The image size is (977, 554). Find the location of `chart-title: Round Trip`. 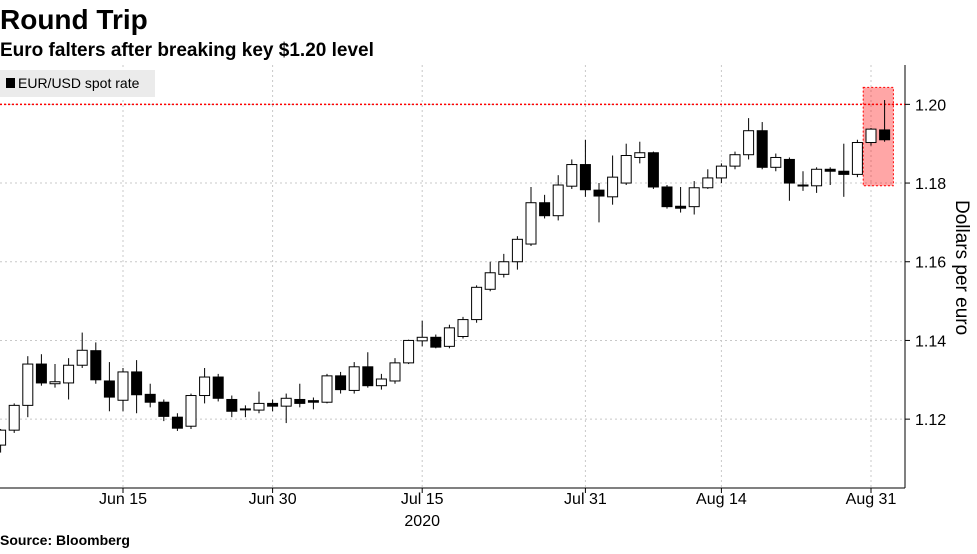

chart-title: Round Trip is located at coordinates (74, 19).